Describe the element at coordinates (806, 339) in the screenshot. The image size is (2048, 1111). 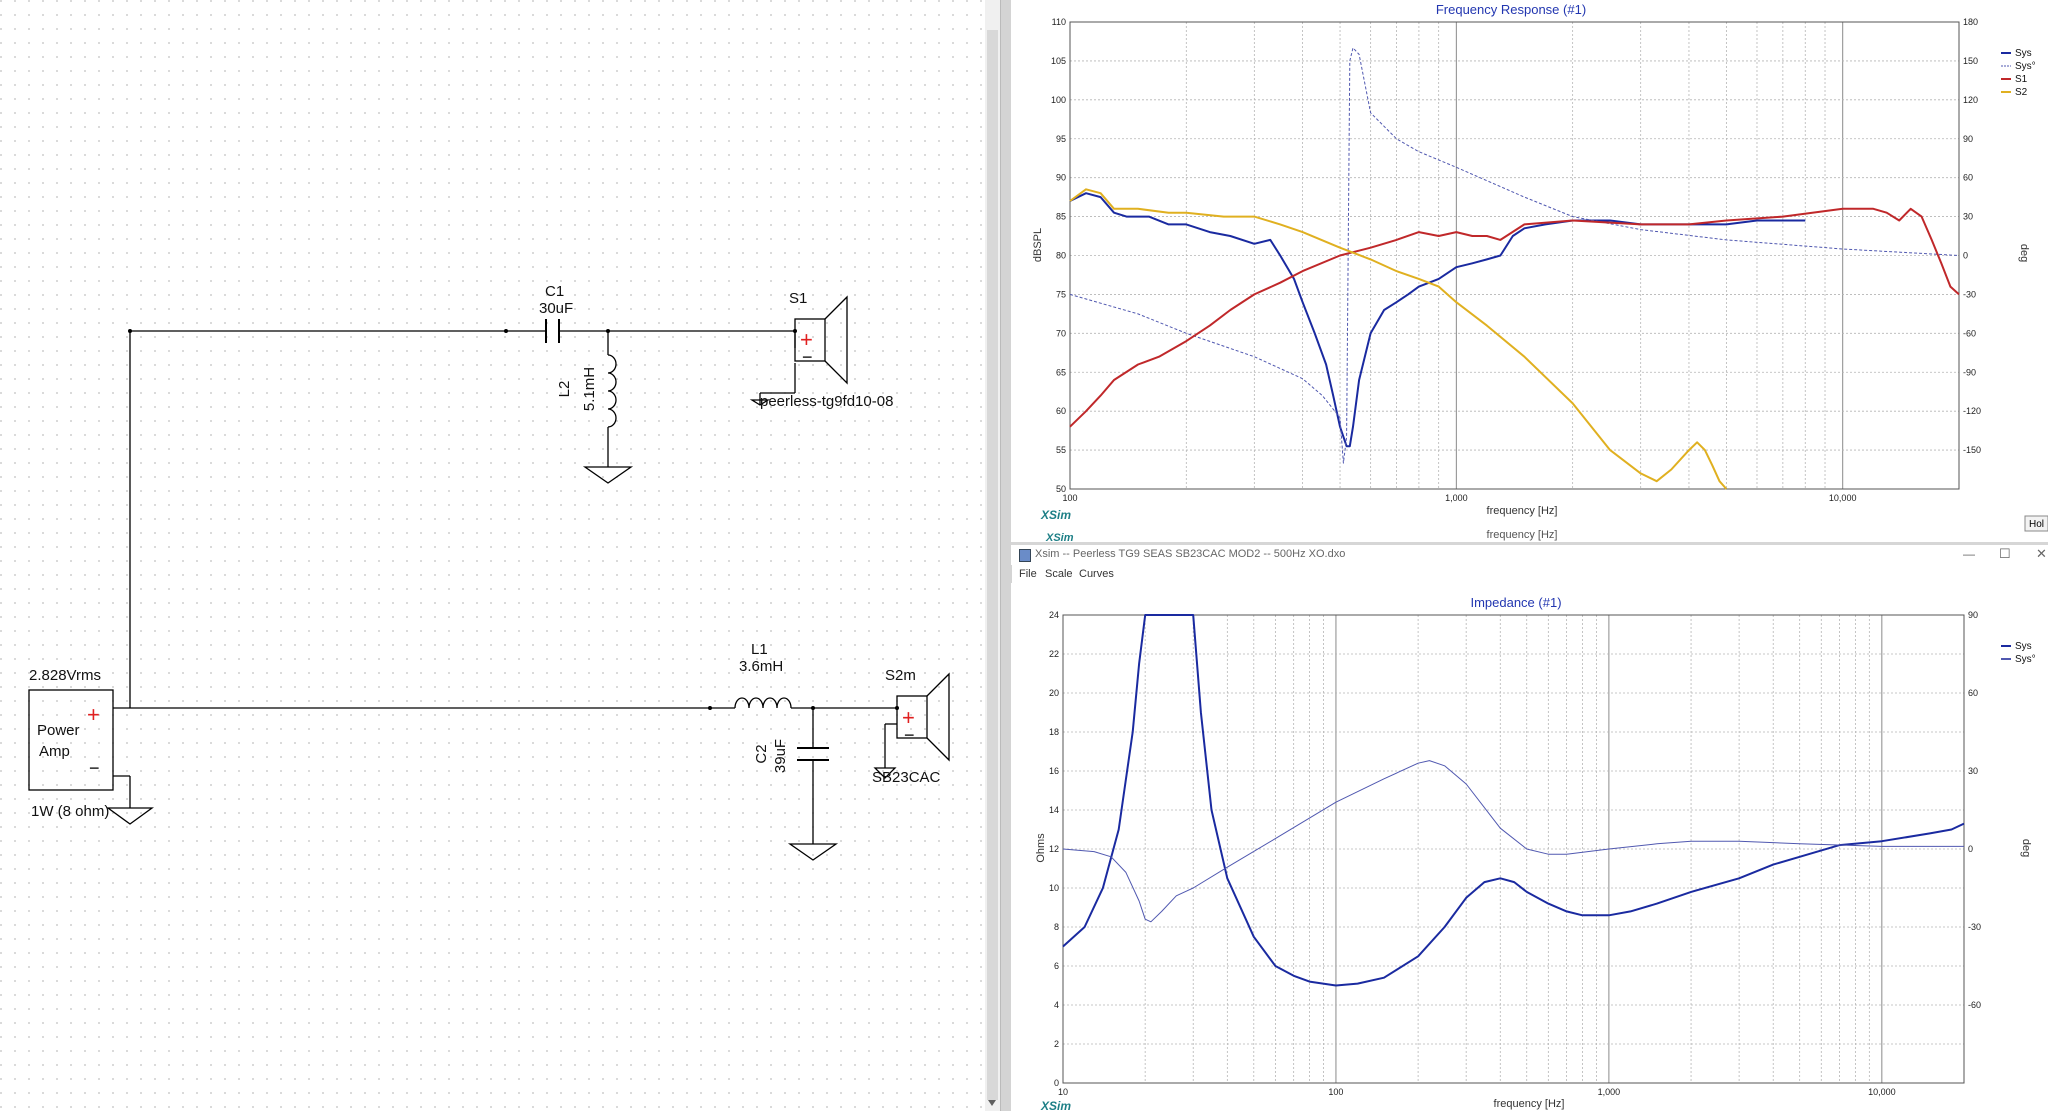
I see `s1-plus: +` at that location.